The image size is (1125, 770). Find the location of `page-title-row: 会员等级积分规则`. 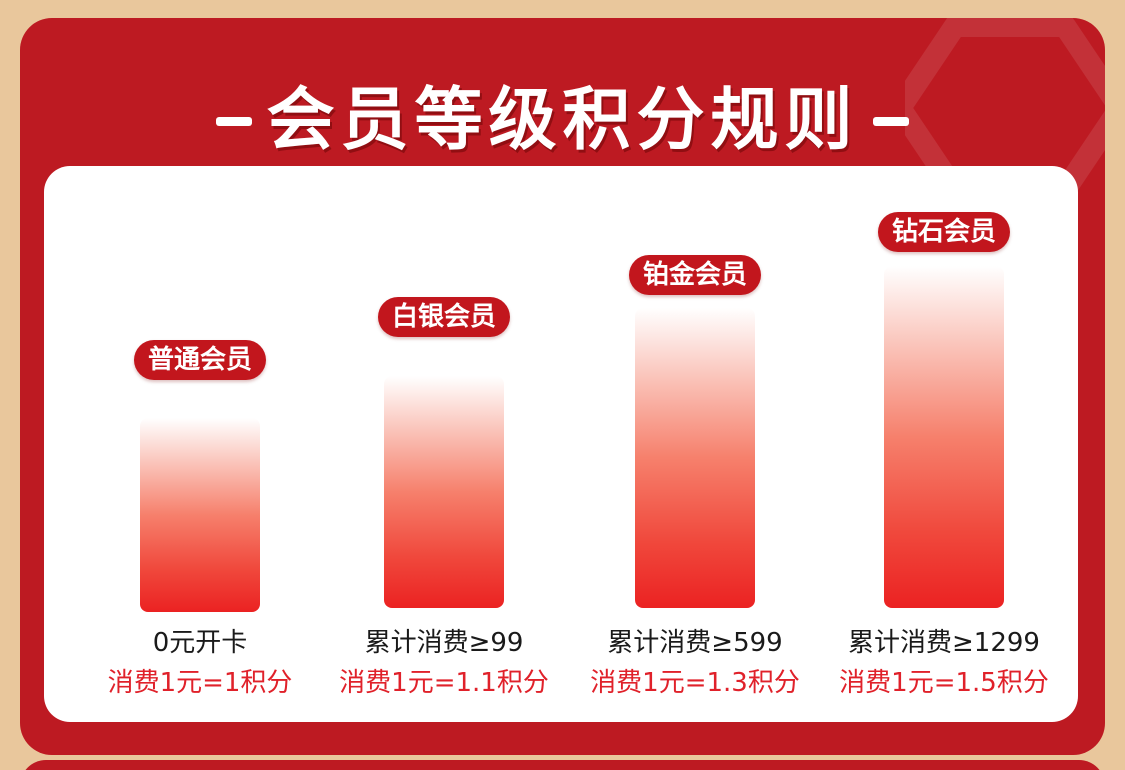

page-title-row: 会员等级积分规则 is located at coordinates (562, 121).